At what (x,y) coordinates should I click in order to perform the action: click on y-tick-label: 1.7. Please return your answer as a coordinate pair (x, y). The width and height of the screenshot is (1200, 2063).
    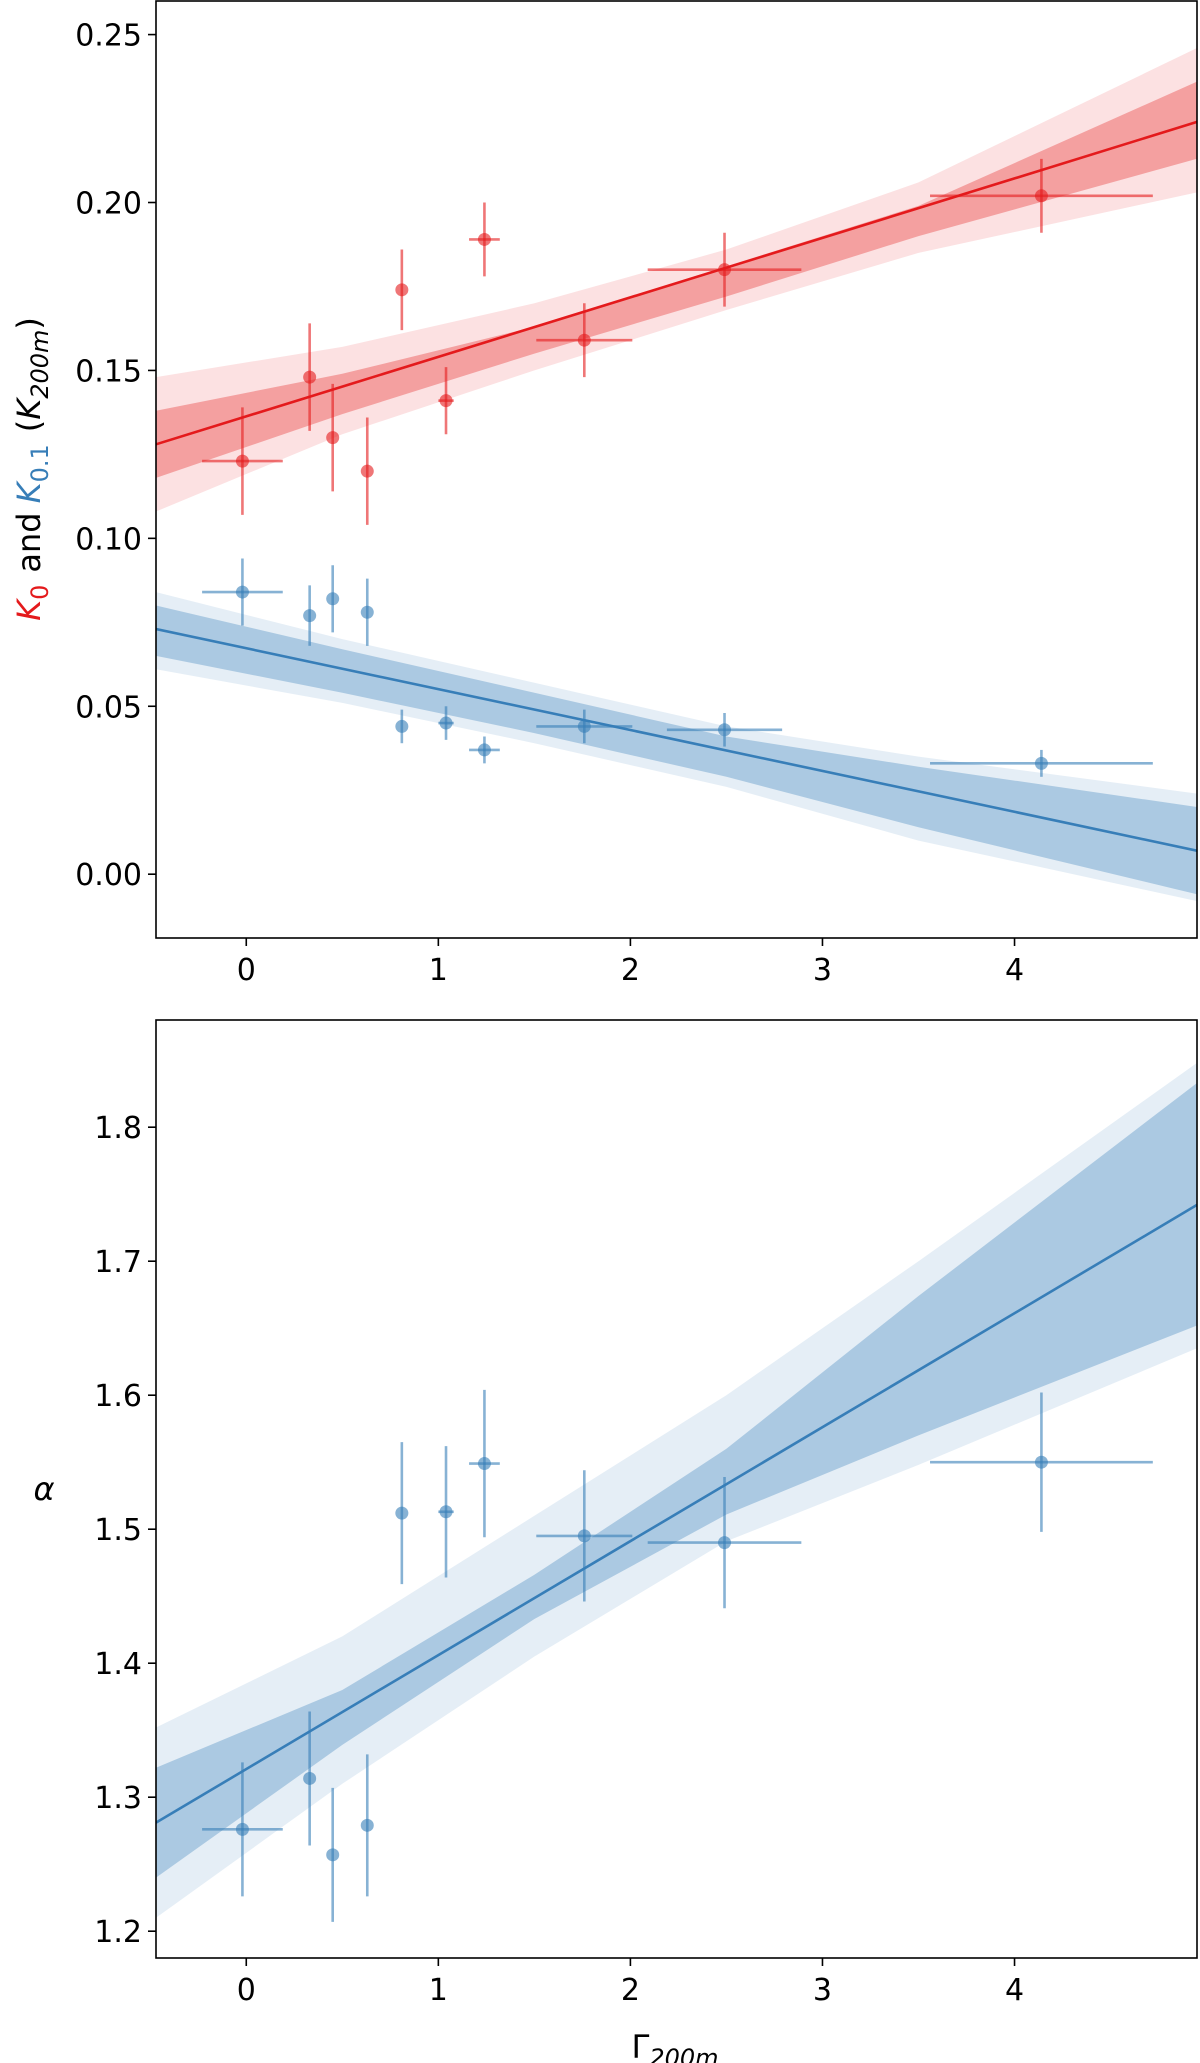
    Looking at the image, I should click on (118, 1262).